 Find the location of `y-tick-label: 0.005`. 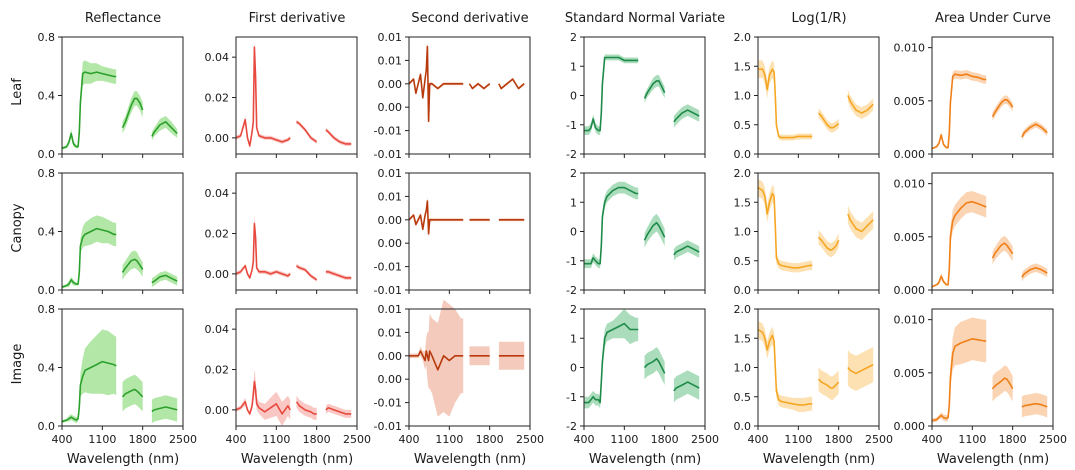

y-tick-label: 0.005 is located at coordinates (910, 373).